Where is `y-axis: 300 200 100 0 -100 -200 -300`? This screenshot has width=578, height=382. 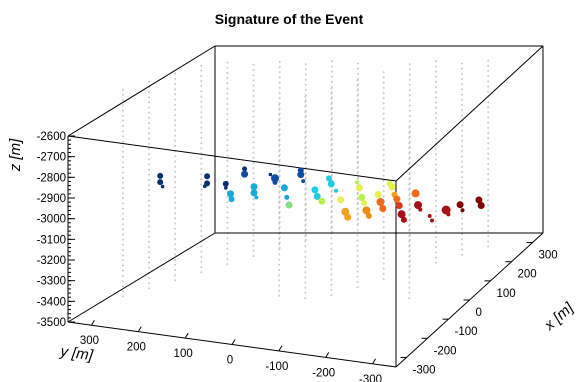 y-axis: 300 200 100 0 -100 -200 -300 is located at coordinates (231, 350).